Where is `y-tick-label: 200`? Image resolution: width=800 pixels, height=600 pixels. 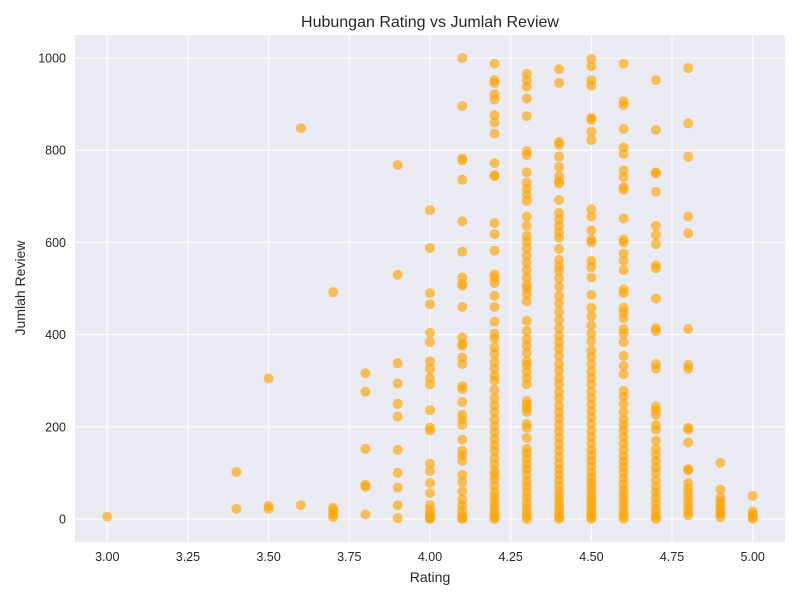
y-tick-label: 200 is located at coordinates (55, 427).